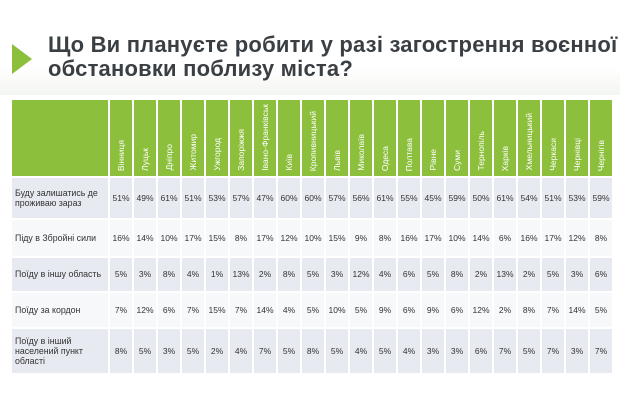 The height and width of the screenshot is (413, 620). I want to click on column-header-label: Івано-Франківськ, so click(264, 137).